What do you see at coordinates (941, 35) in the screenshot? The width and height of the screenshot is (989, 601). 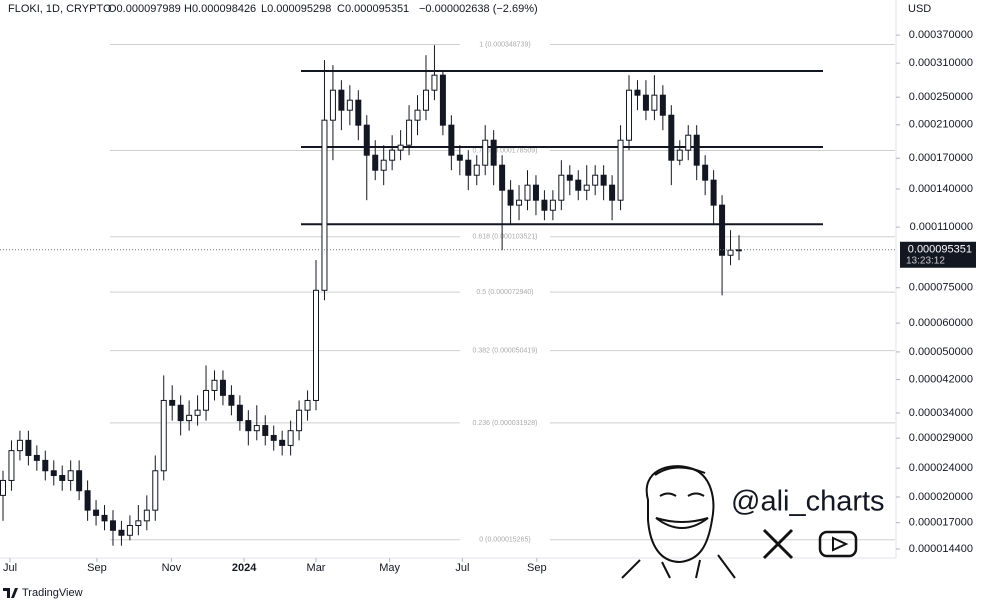 I see `y-tick-label: 0.000370000` at bounding box center [941, 35].